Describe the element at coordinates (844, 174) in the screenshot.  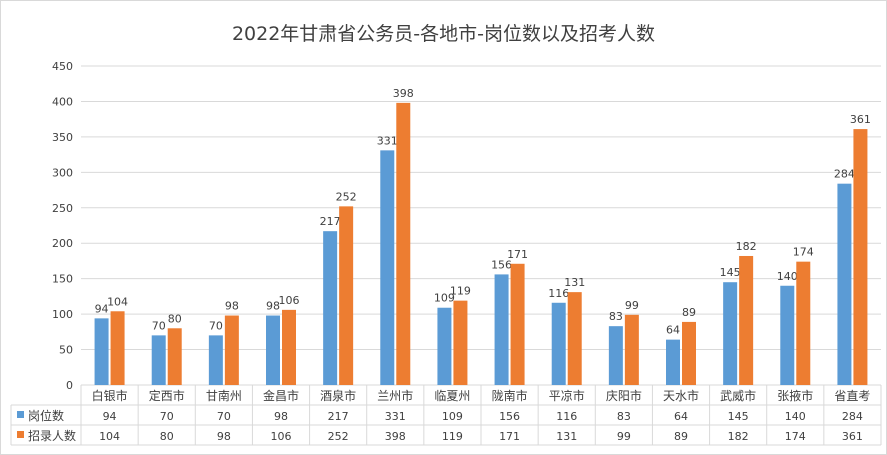
I see `data-label: 284` at that location.